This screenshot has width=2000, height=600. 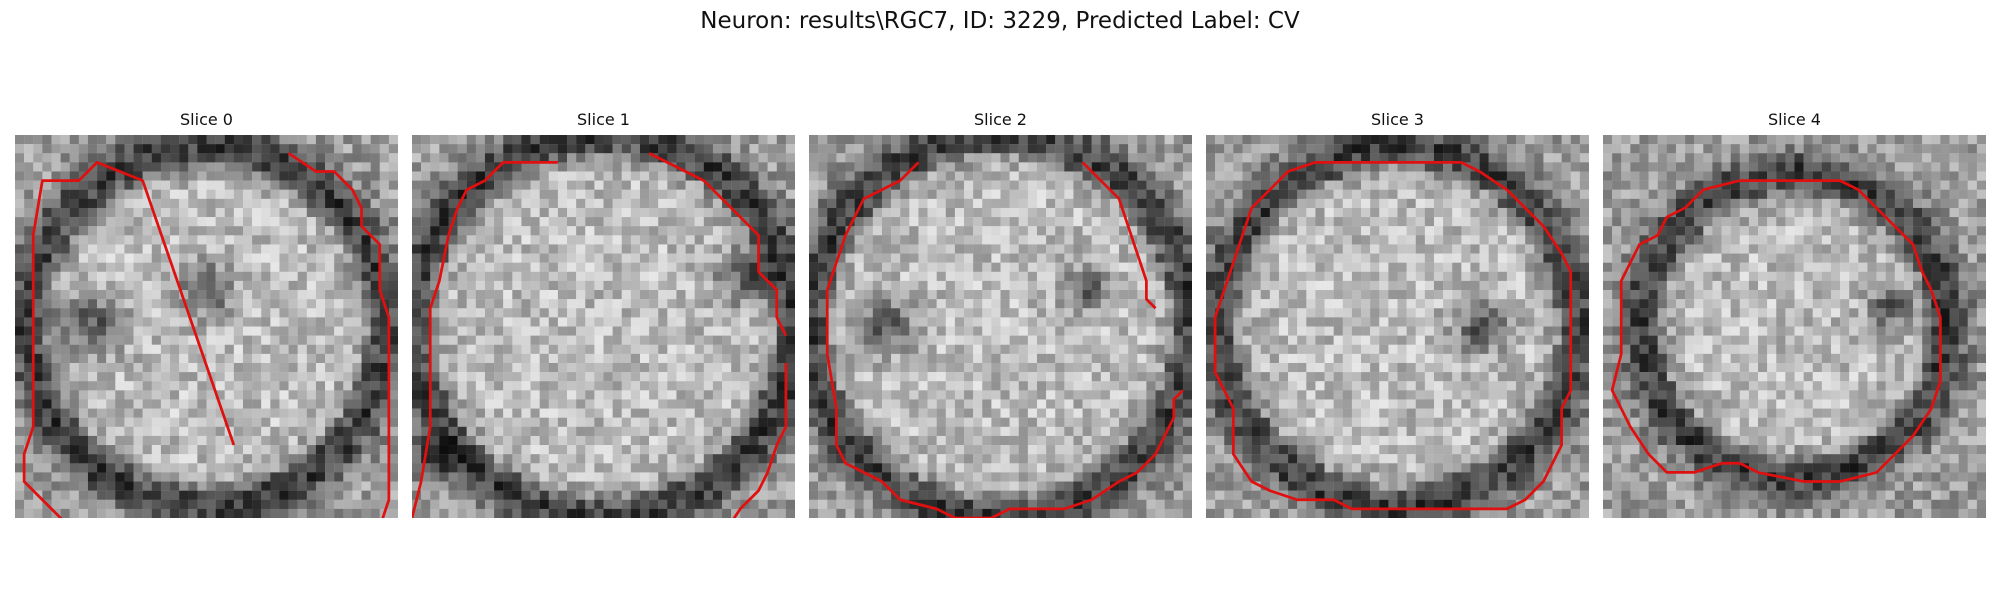 I want to click on slice-panel-0: Slice 0, so click(x=206, y=313).